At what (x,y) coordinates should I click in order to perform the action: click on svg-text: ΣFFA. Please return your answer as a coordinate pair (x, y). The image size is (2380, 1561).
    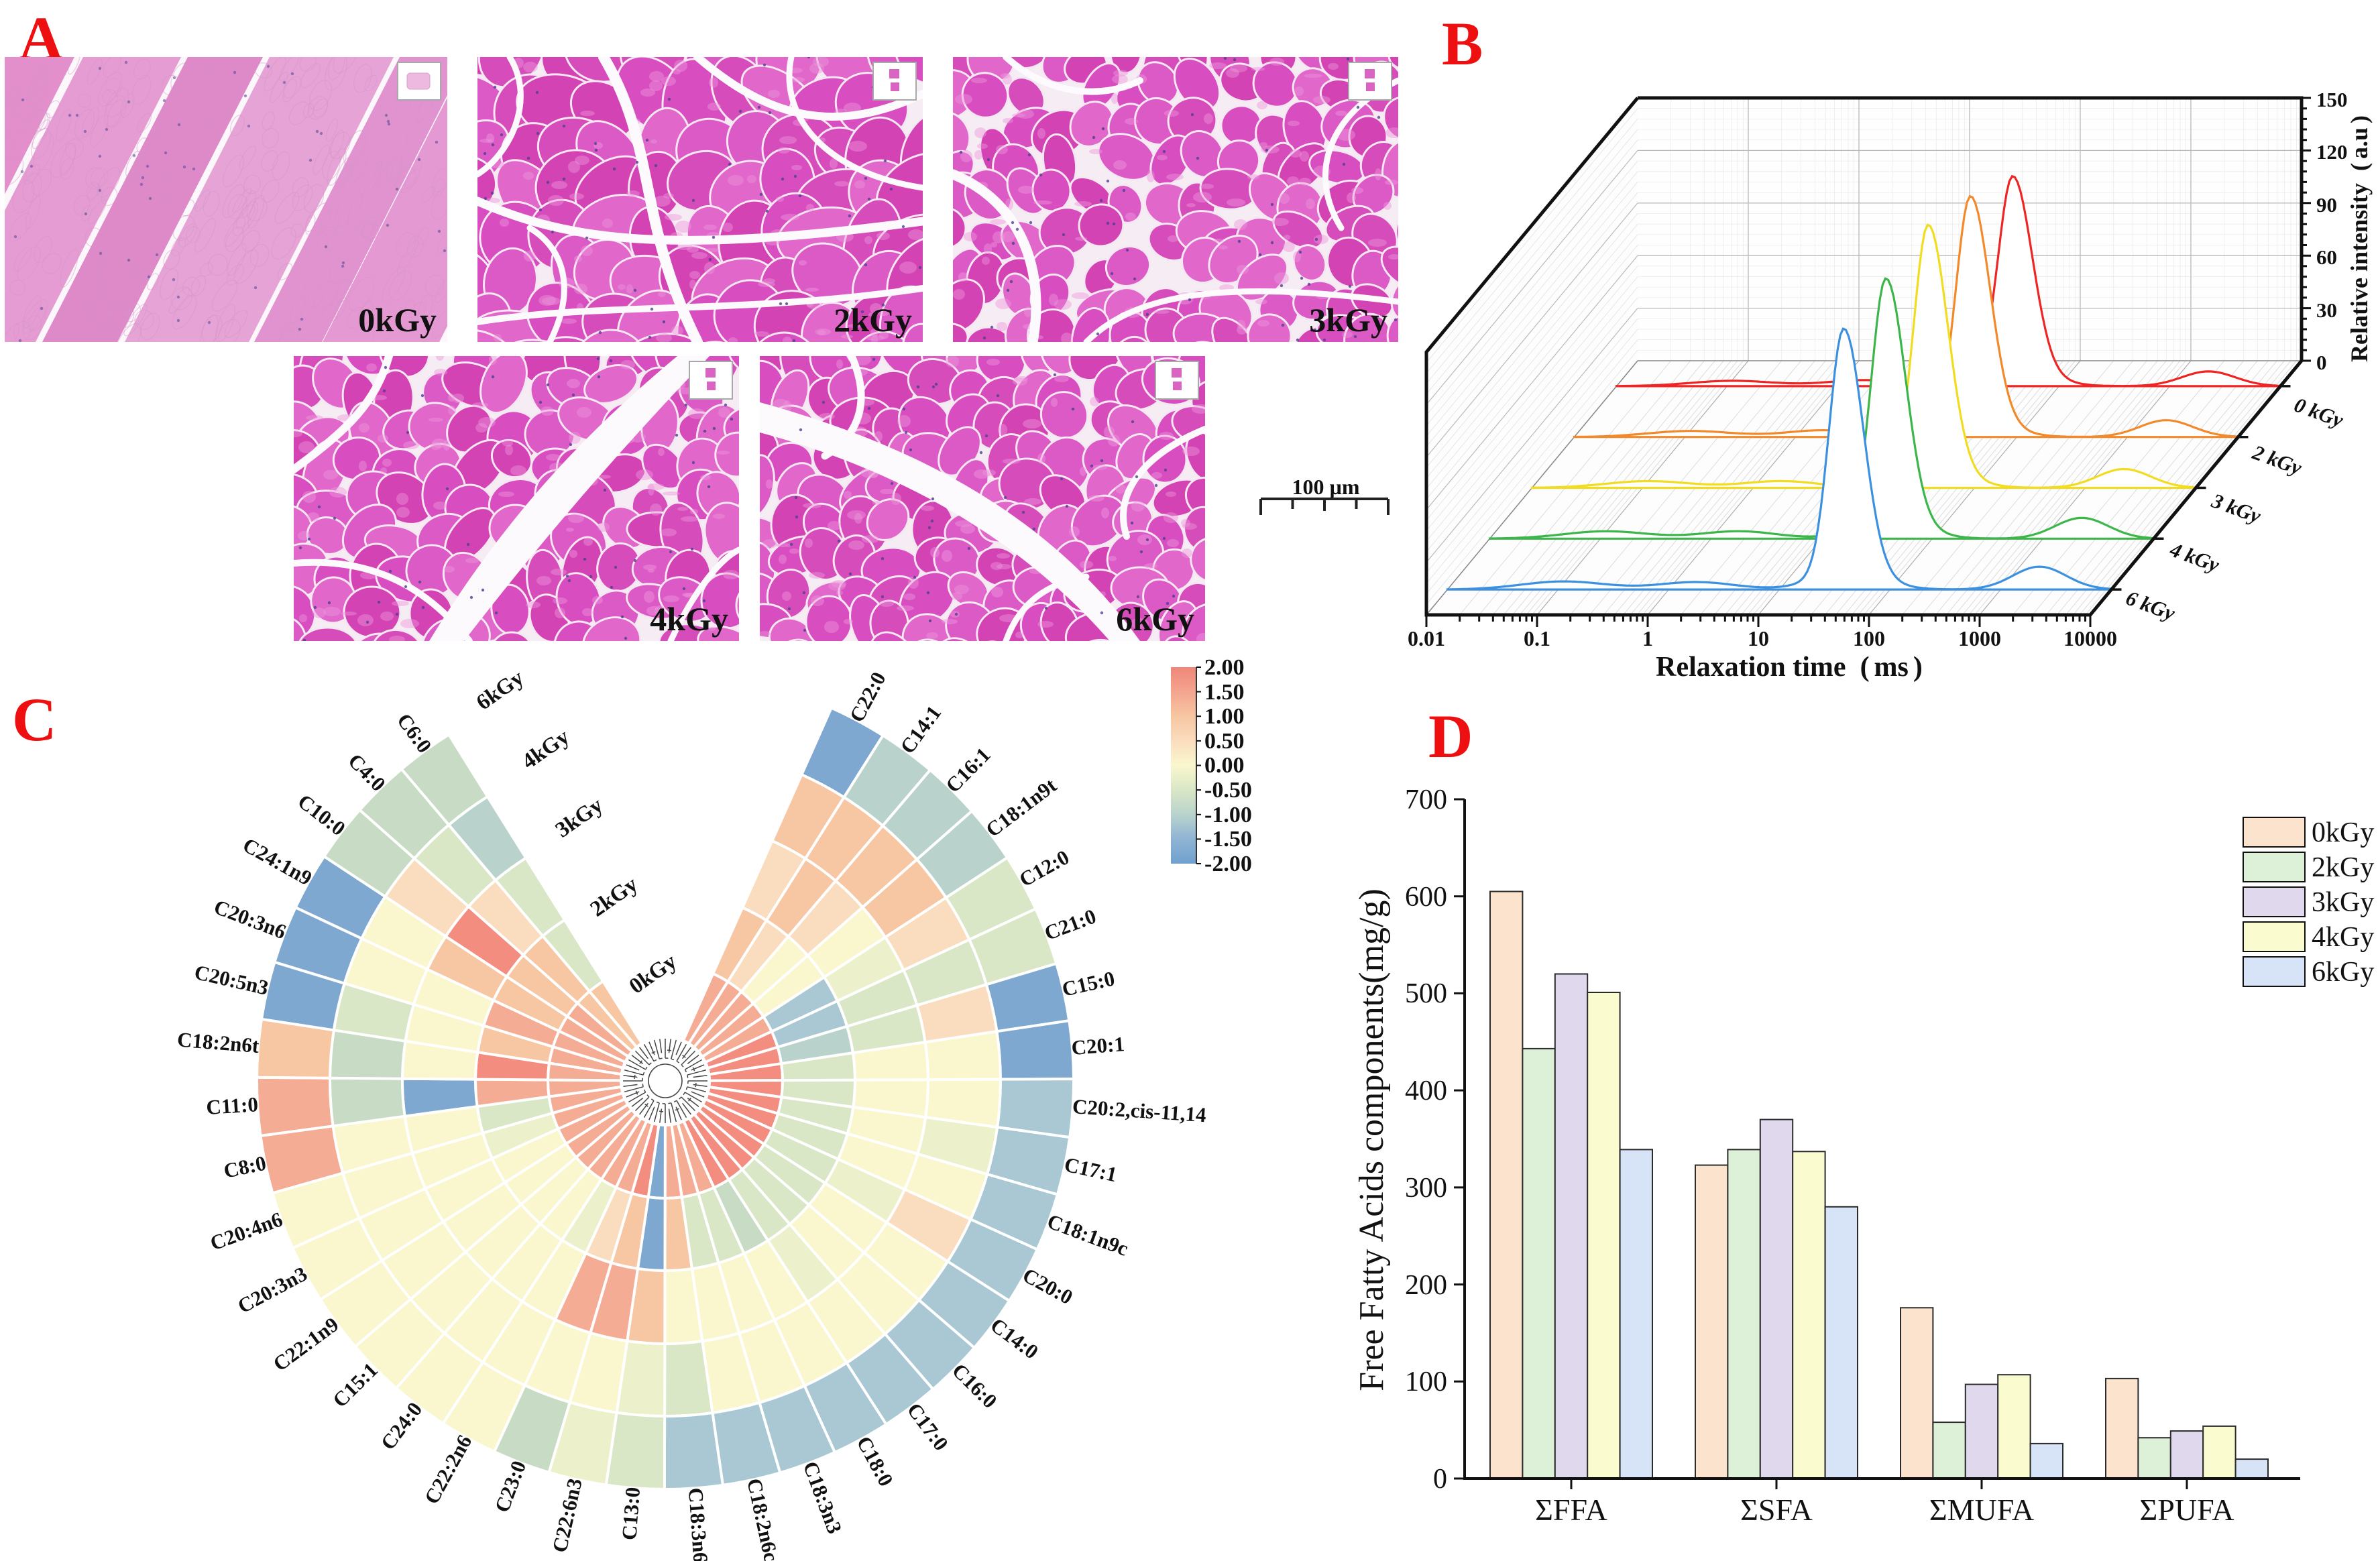
    Looking at the image, I should click on (1571, 1510).